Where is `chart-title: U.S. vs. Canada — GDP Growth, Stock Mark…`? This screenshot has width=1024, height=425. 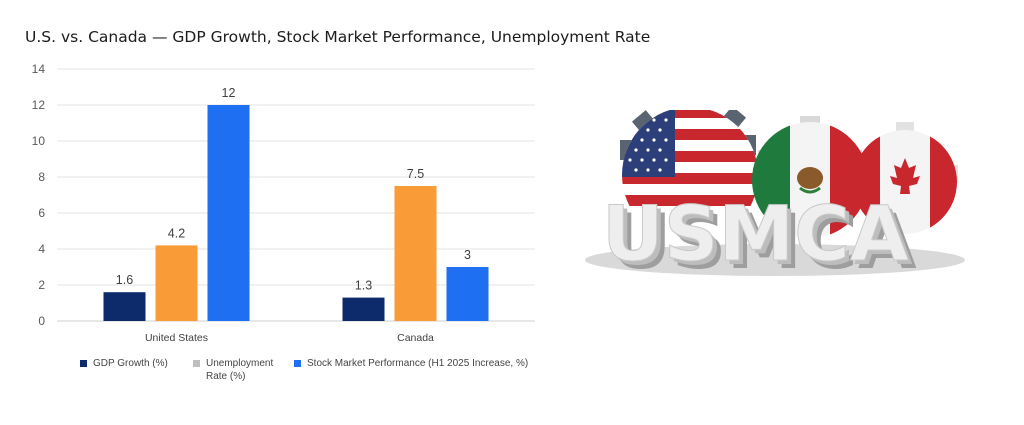 chart-title: U.S. vs. Canada — GDP Growth, Stock Mark… is located at coordinates (338, 37).